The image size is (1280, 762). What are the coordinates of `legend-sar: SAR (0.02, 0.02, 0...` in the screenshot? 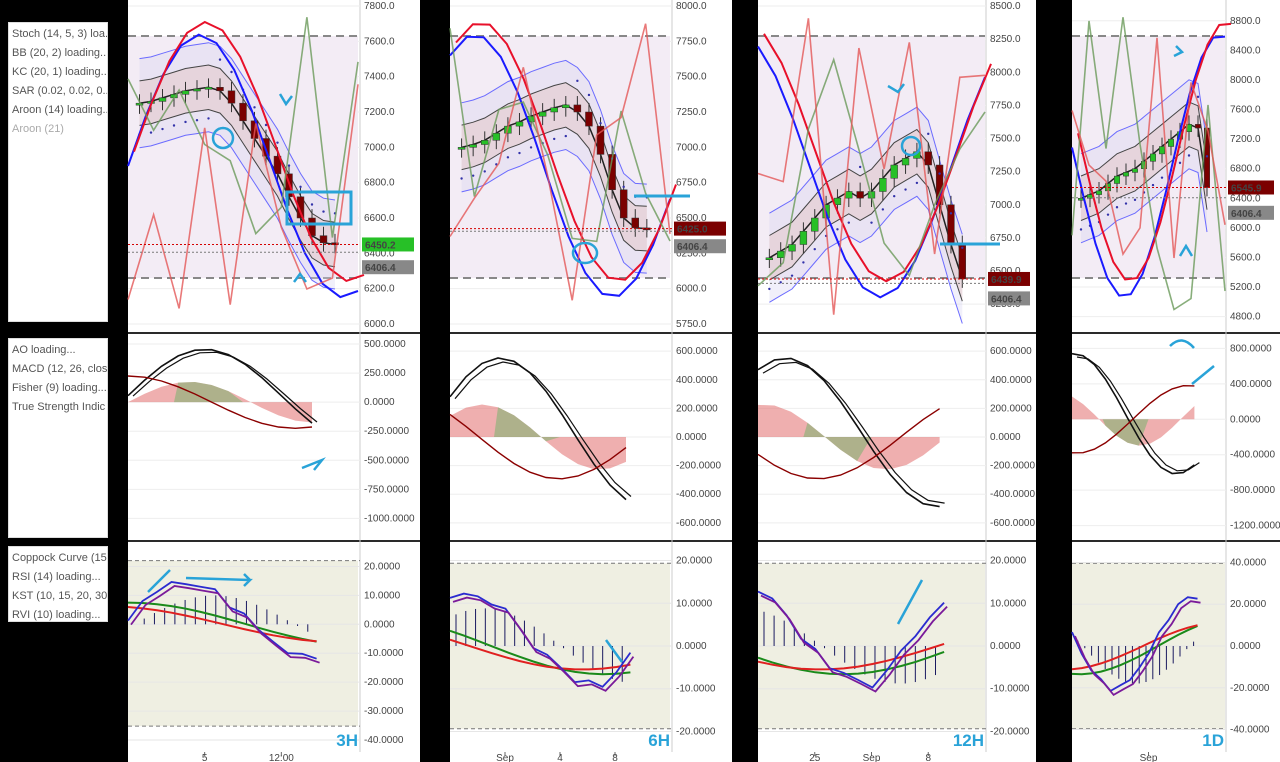 It's located at (59, 91).